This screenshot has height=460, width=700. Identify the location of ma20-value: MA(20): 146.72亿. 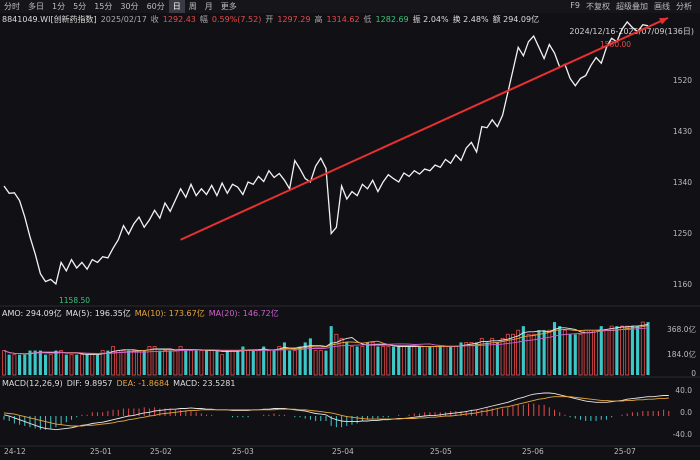
(243, 313).